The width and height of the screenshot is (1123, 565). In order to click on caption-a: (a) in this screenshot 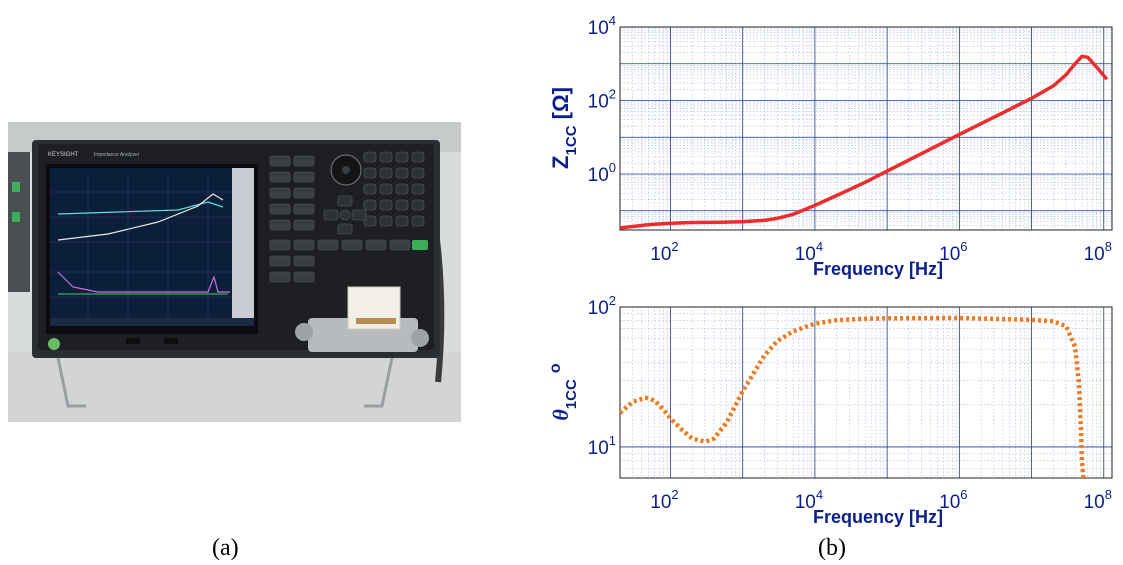, I will do `click(225, 548)`.